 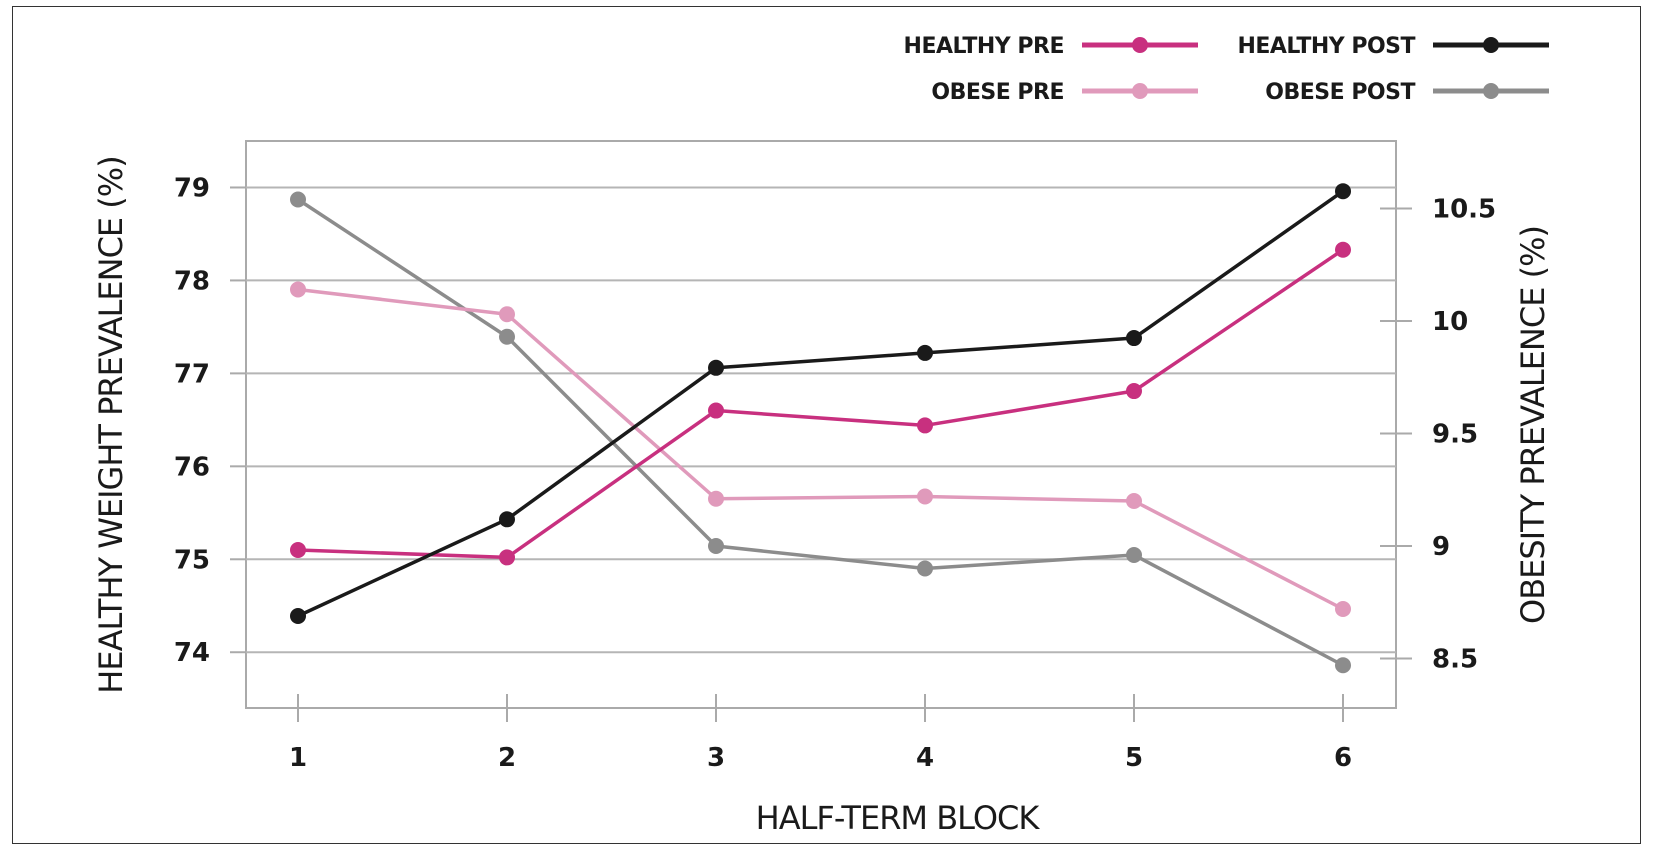 I want to click on x-tick-label: 6, so click(x=1343, y=758).